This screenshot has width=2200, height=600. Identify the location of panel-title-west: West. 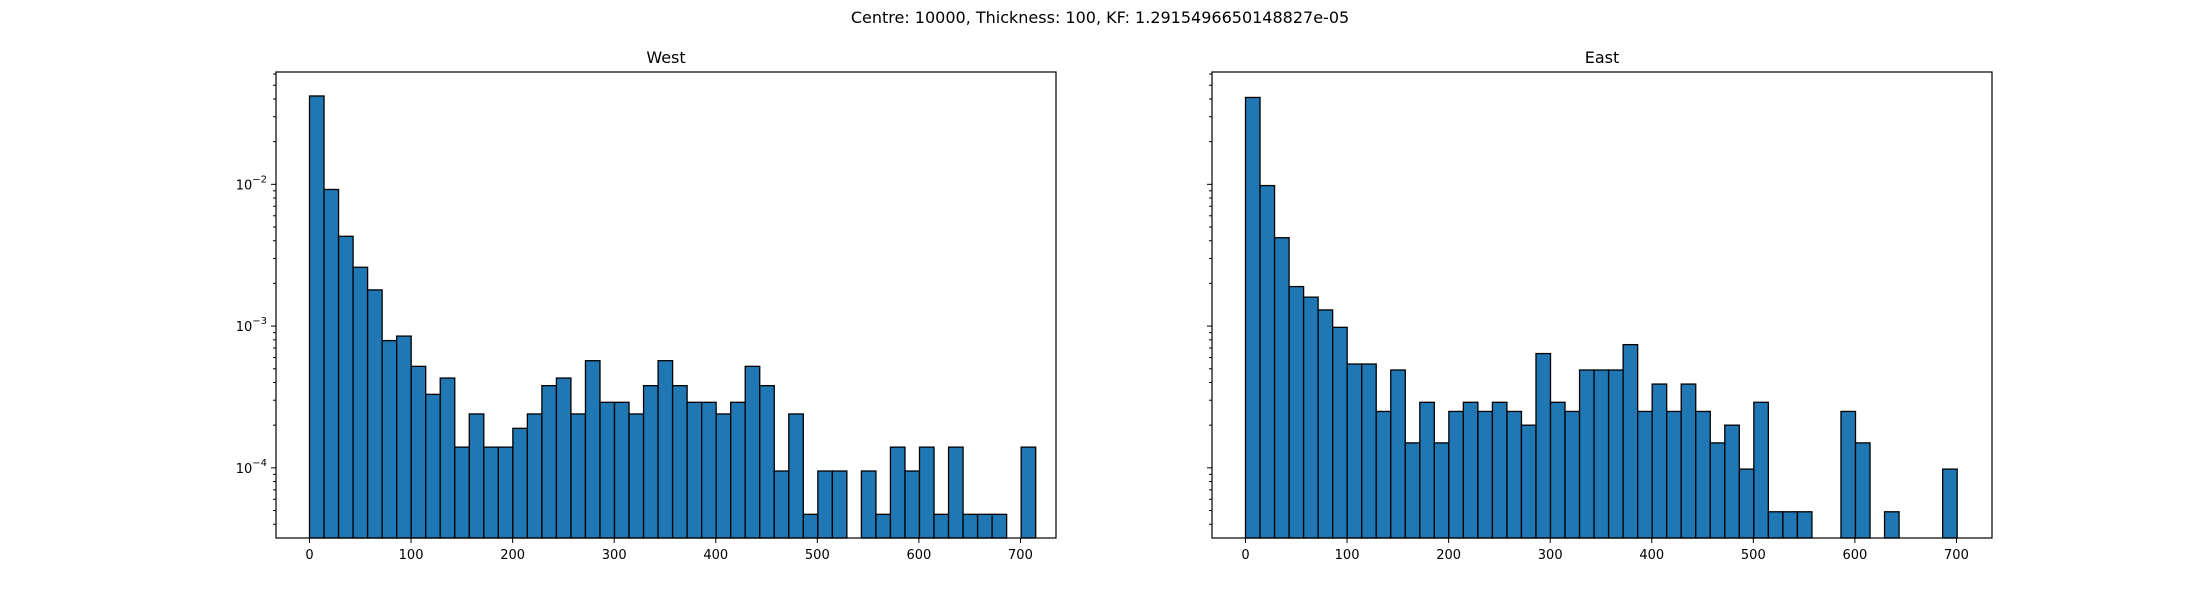
(665, 57).